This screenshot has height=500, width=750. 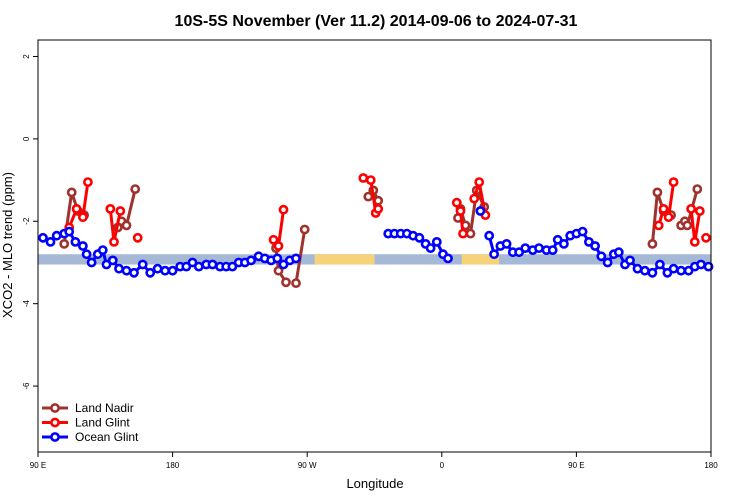 I want to click on series-line, so click(x=78, y=205).